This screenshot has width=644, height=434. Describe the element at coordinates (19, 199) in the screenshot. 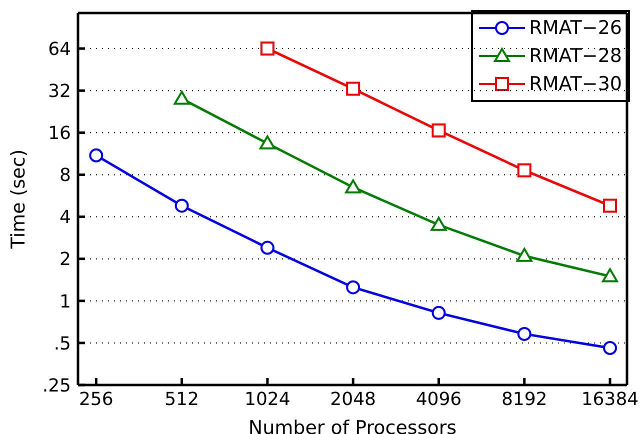

I see `y-axis-title: Time (sec)` at that location.